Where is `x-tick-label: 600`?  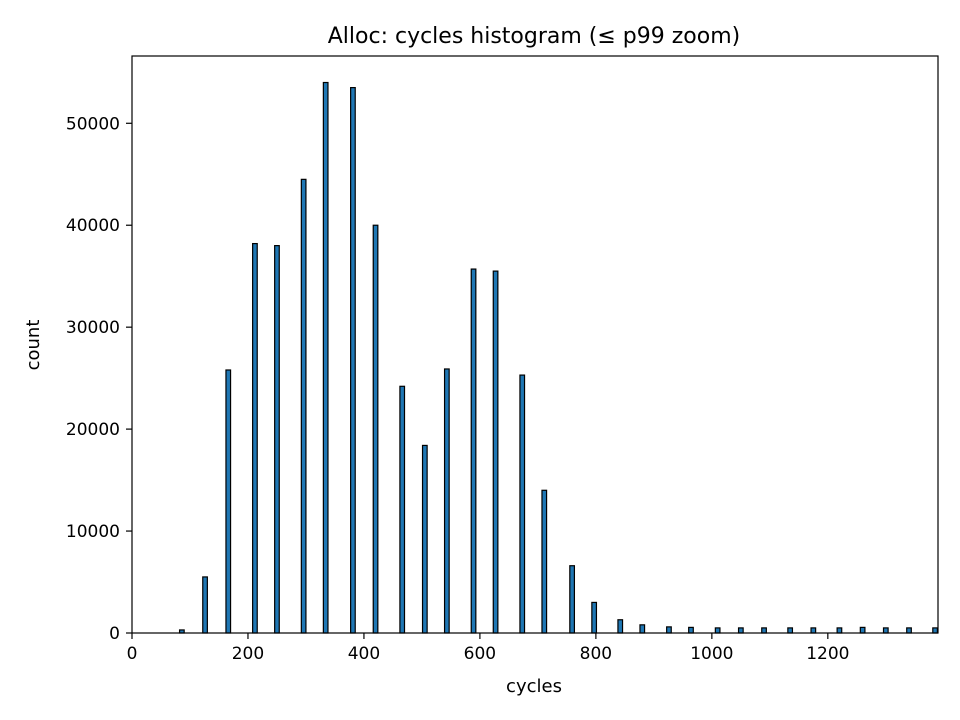
x-tick-label: 600 is located at coordinates (480, 654).